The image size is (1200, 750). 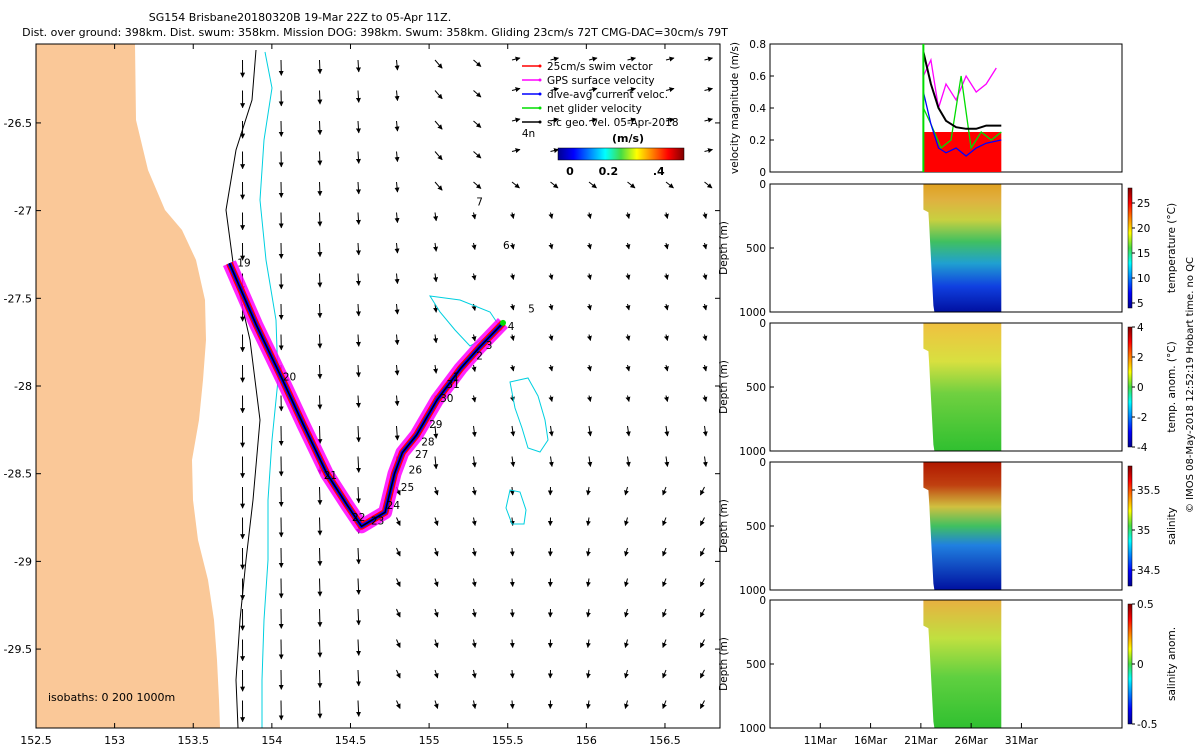 I want to click on map-x-tick-label: 156.5, so click(x=665, y=740).